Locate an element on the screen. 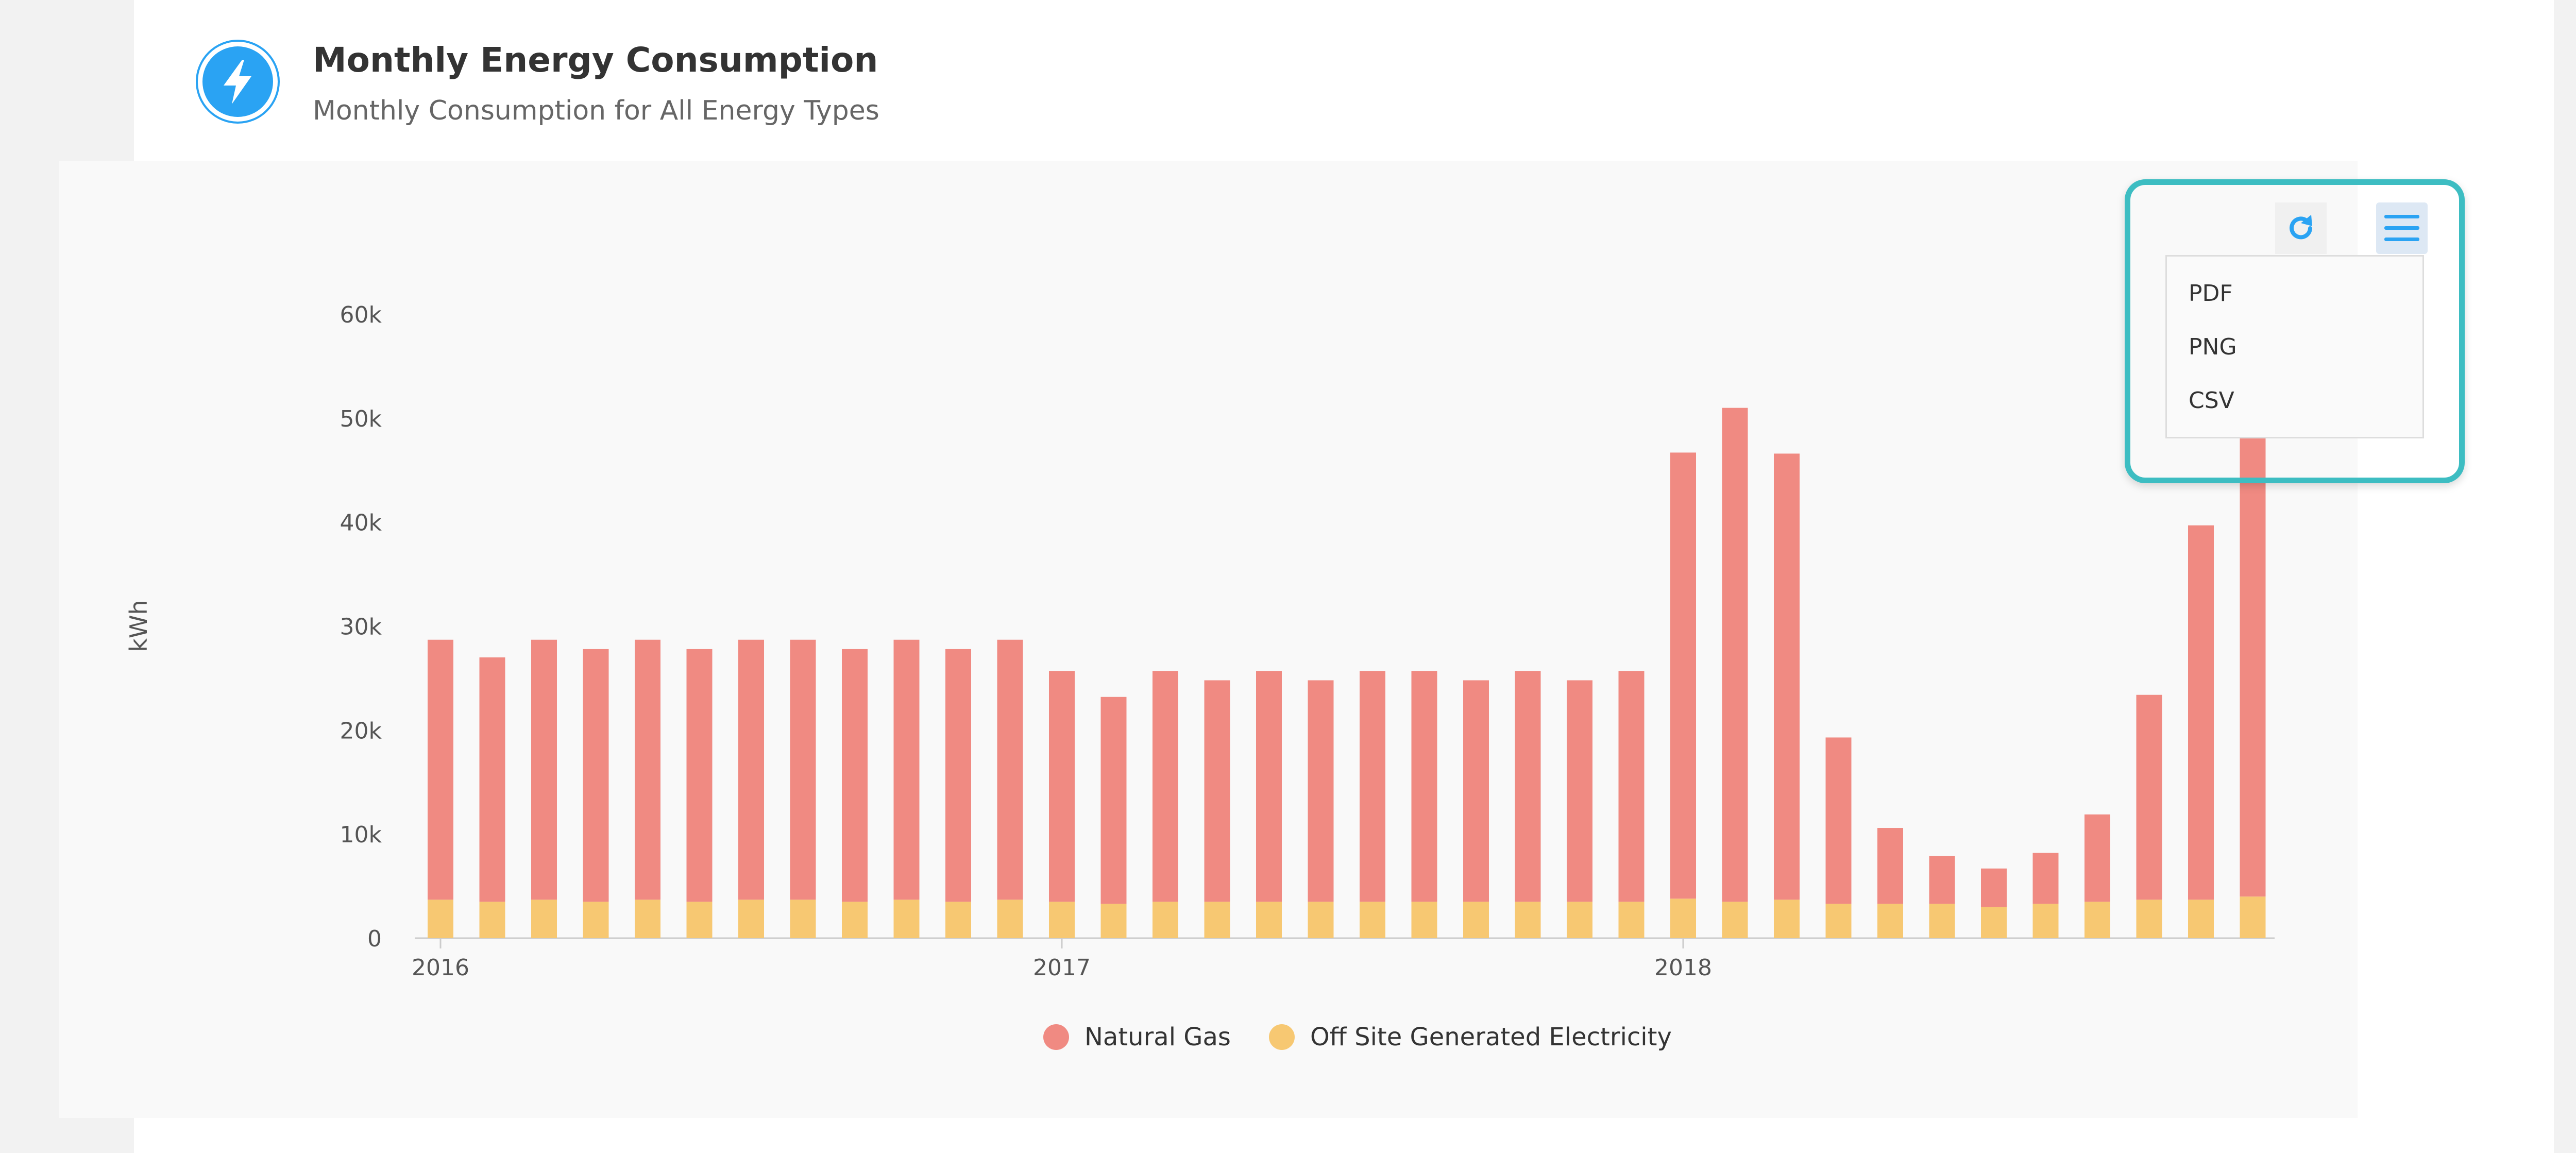 The height and width of the screenshot is (1153, 2576). legend-item-natural-gas: Natural Gas is located at coordinates (1137, 1037).